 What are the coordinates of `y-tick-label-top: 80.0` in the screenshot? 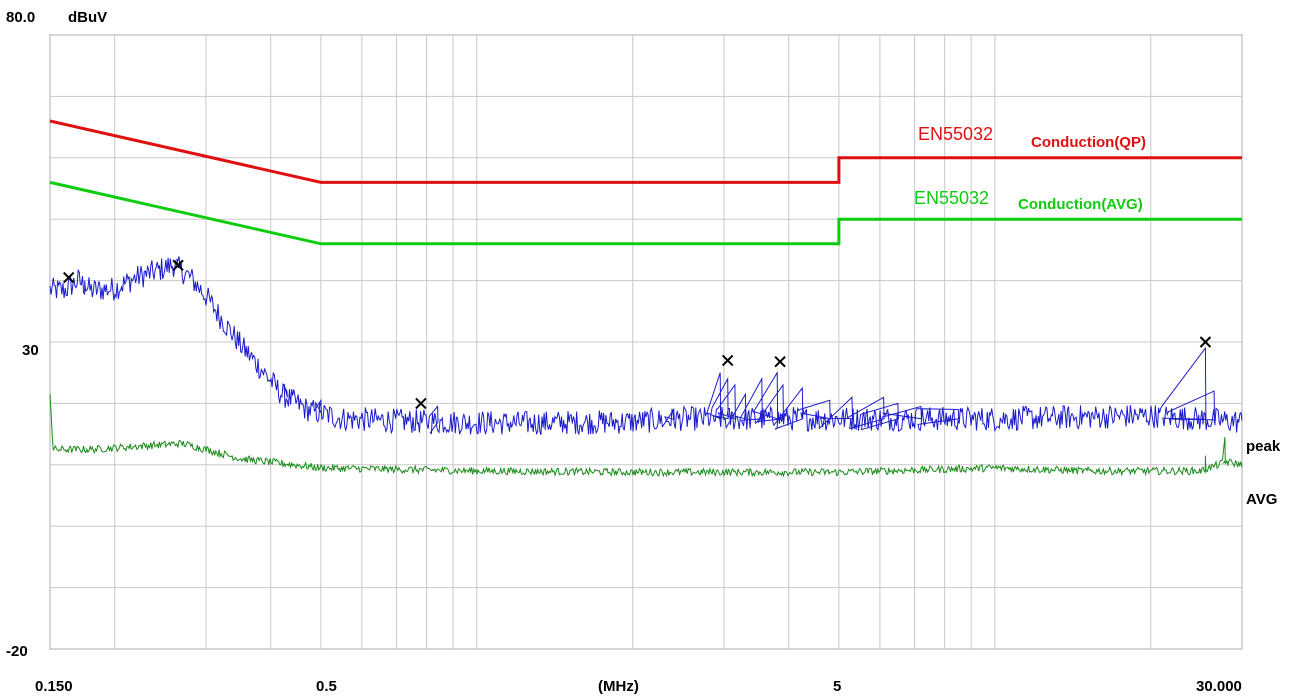 It's located at (20, 17).